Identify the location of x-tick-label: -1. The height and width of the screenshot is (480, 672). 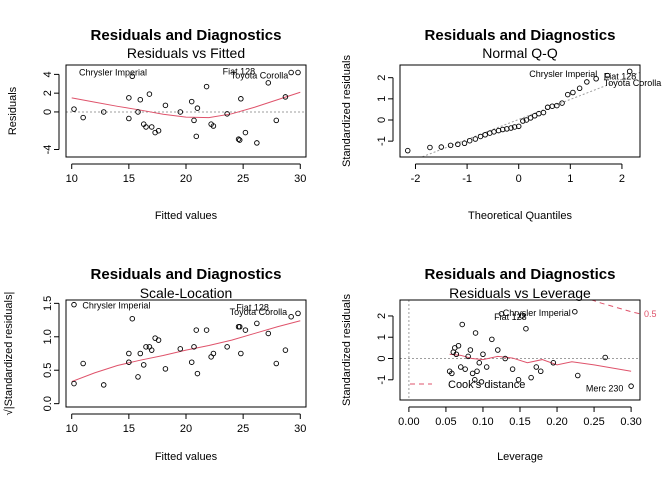
(467, 179).